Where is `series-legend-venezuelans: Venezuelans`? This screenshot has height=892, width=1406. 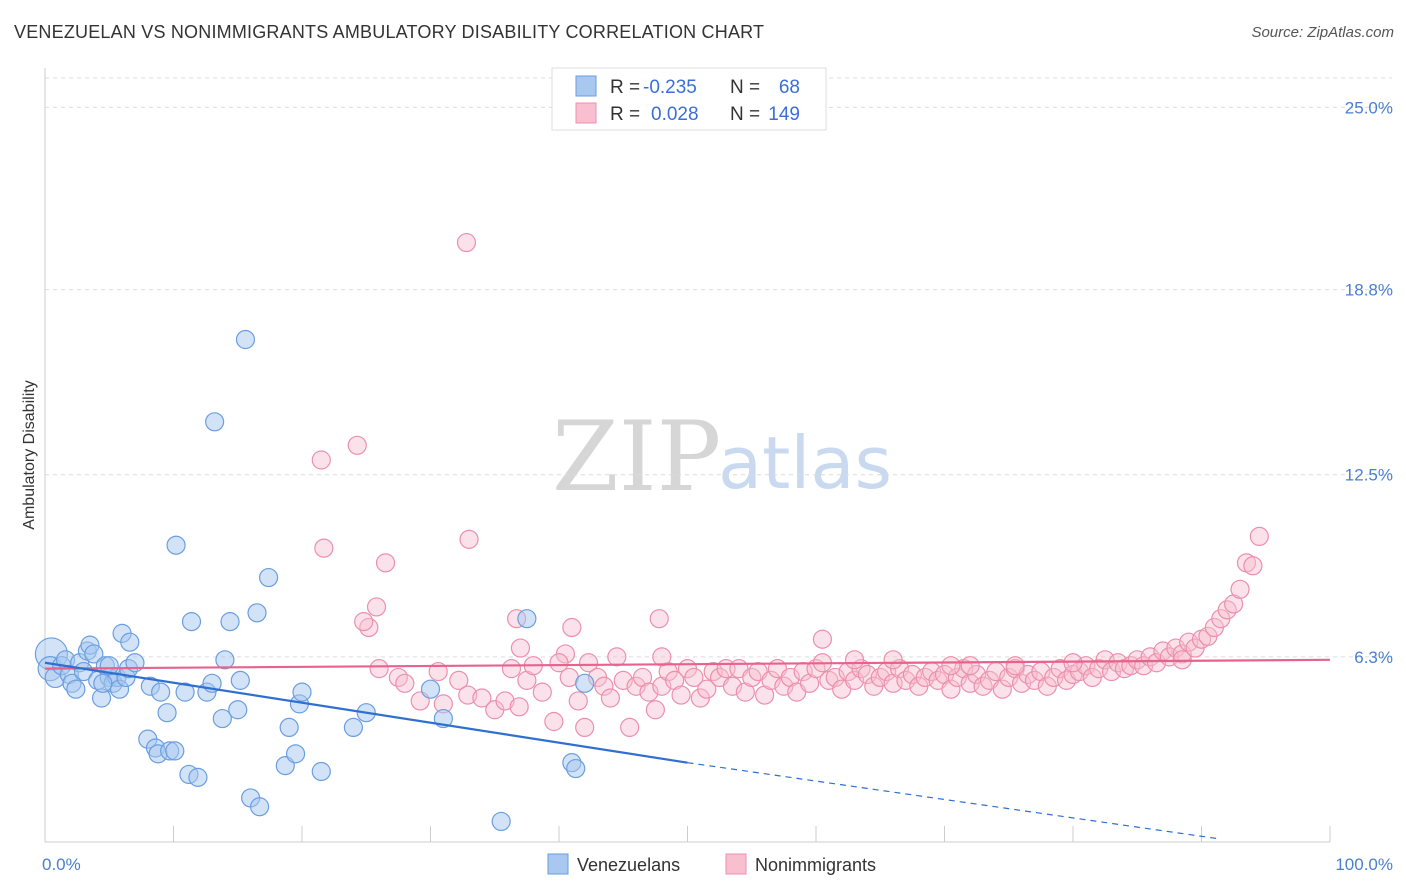 series-legend-venezuelans: Venezuelans is located at coordinates (628, 865).